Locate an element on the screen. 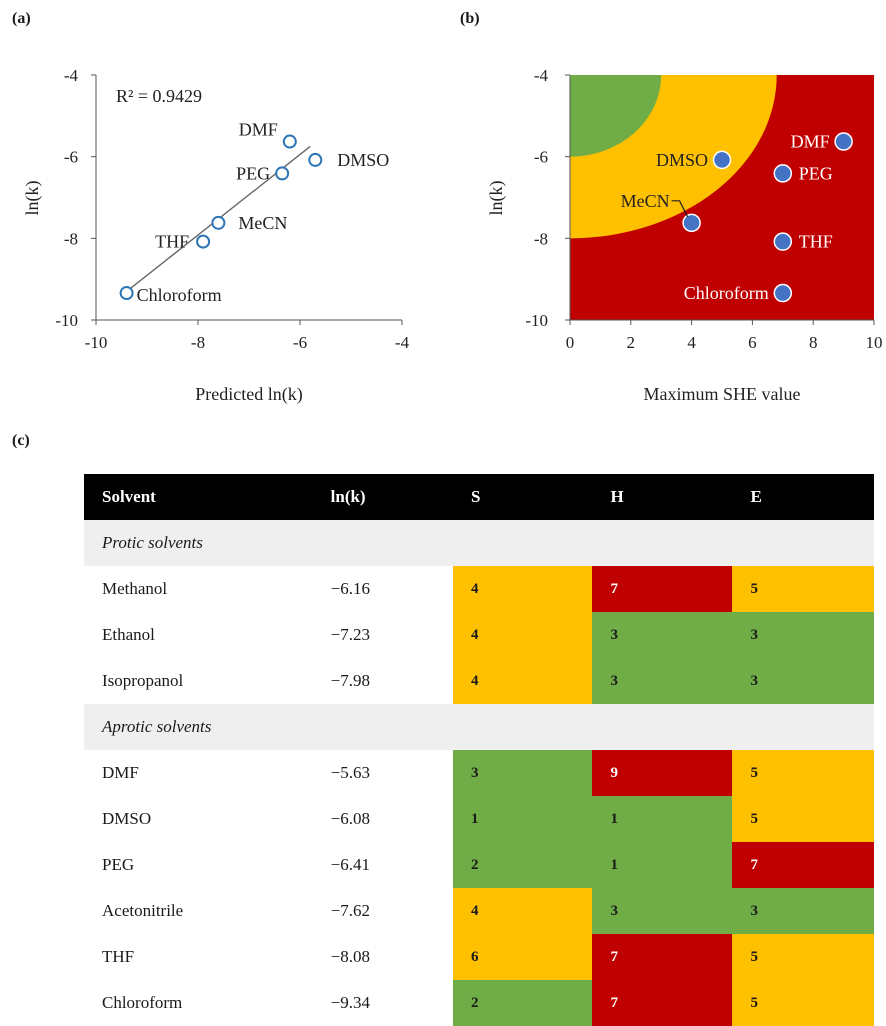 This screenshot has height=1026, width=886. lnk-value-cell: −5.63 is located at coordinates (350, 772).